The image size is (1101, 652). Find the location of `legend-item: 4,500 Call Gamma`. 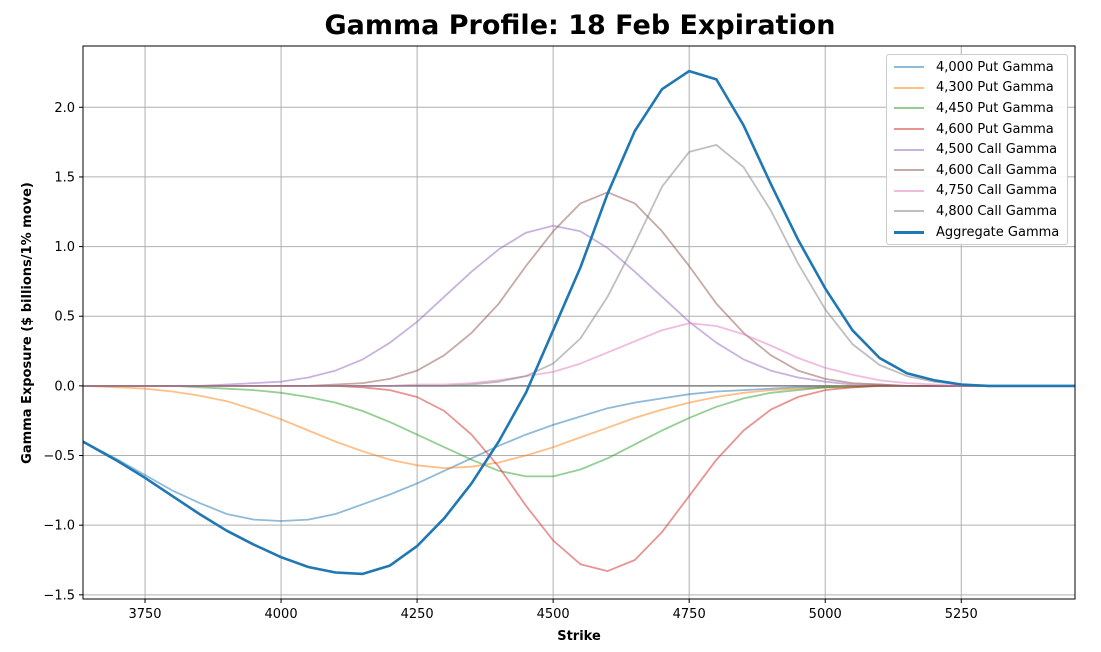

legend-item: 4,500 Call Gamma is located at coordinates (977, 149).